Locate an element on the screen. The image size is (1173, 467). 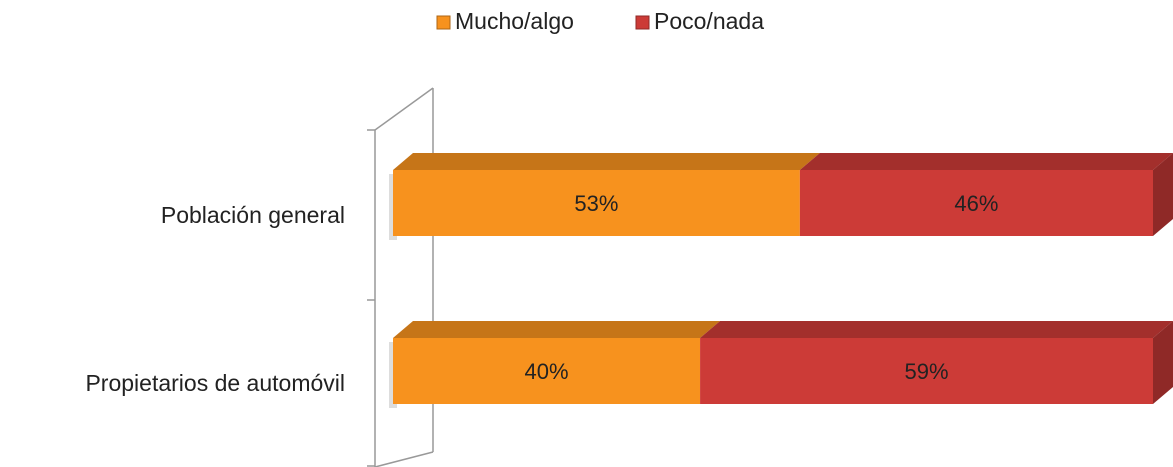
category-label: Propietarios de automóvil is located at coordinates (215, 383).